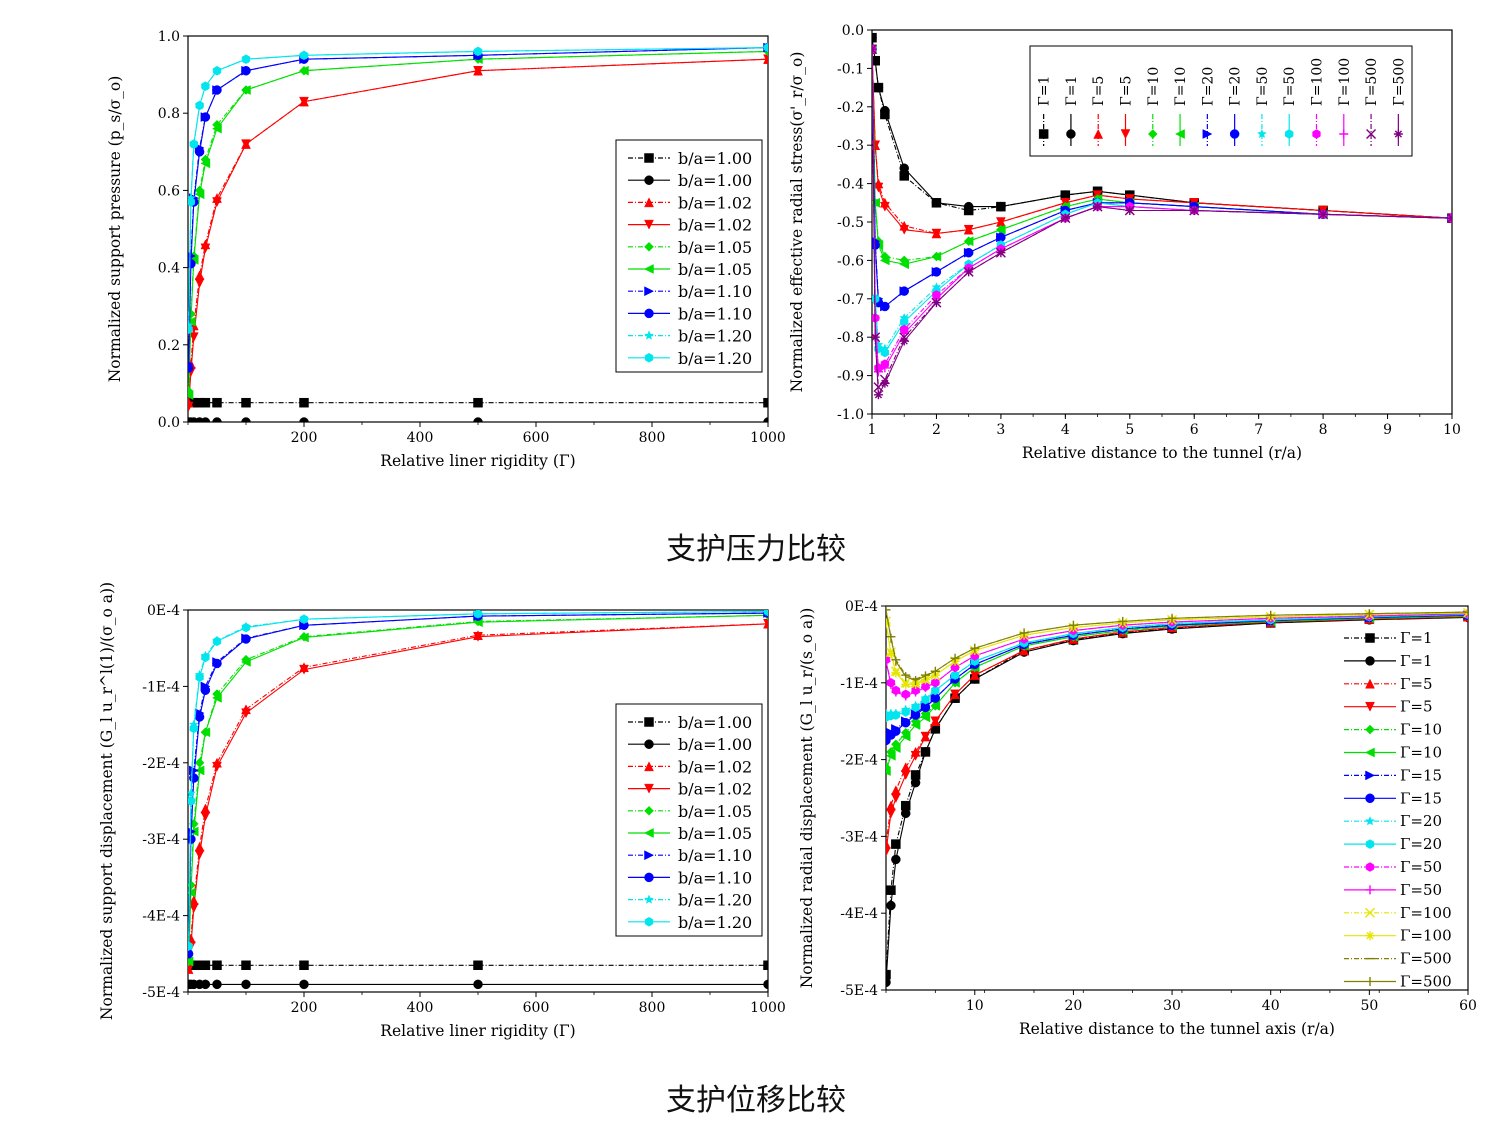  What do you see at coordinates (850, 261) in the screenshot?
I see `y-tick-label: -0.6` at bounding box center [850, 261].